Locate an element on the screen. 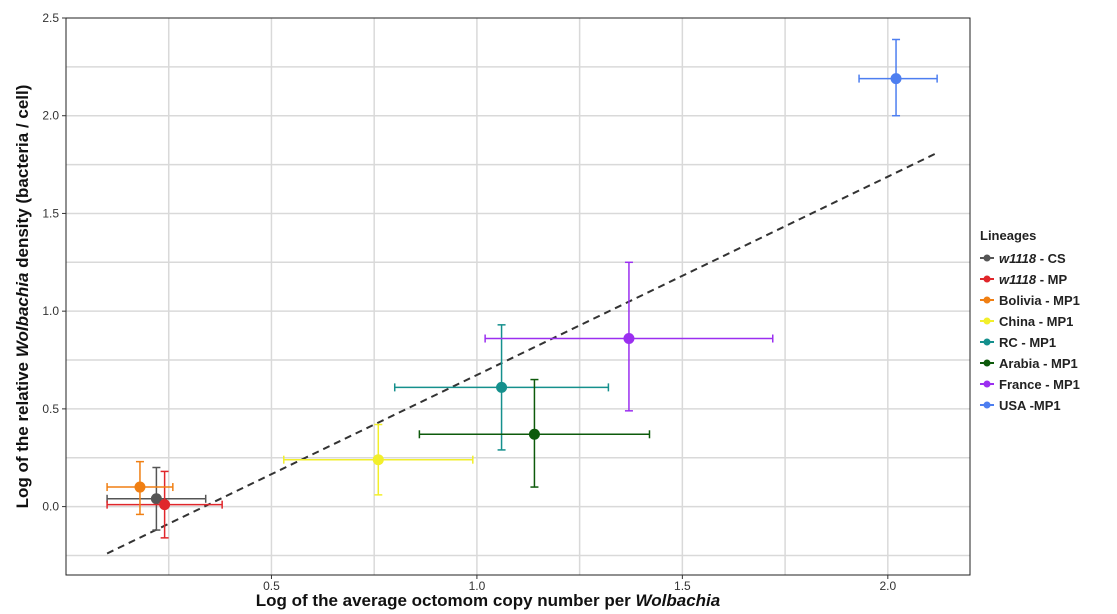 Image resolution: width=1117 pixels, height=614 pixels. legend-item: RC - MP1 is located at coordinates (1018, 342).